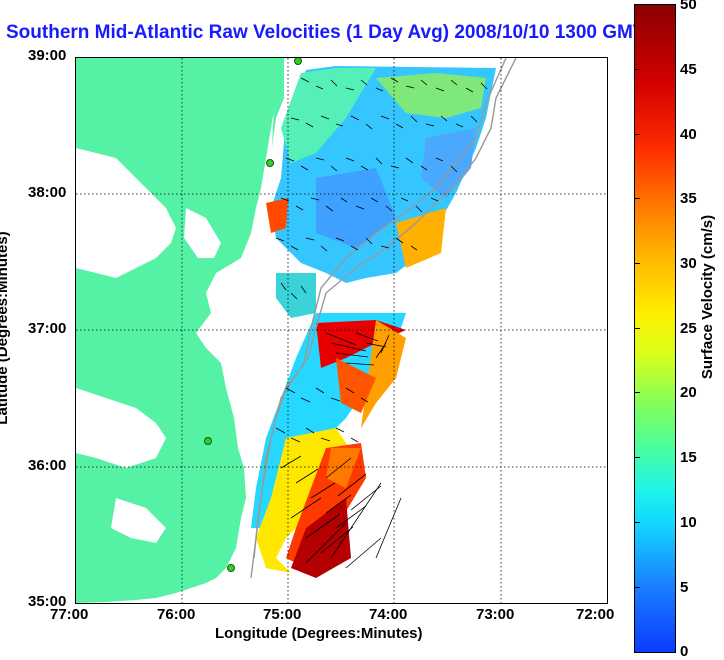  Describe the element at coordinates (47, 601) in the screenshot. I see `y-tick-label: 35:00` at that location.